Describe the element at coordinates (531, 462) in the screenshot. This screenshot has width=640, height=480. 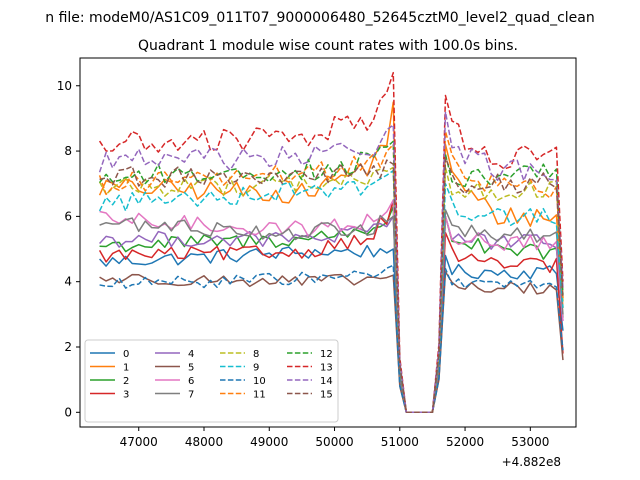
I see `x-offset-label: +4.882e8` at that location.